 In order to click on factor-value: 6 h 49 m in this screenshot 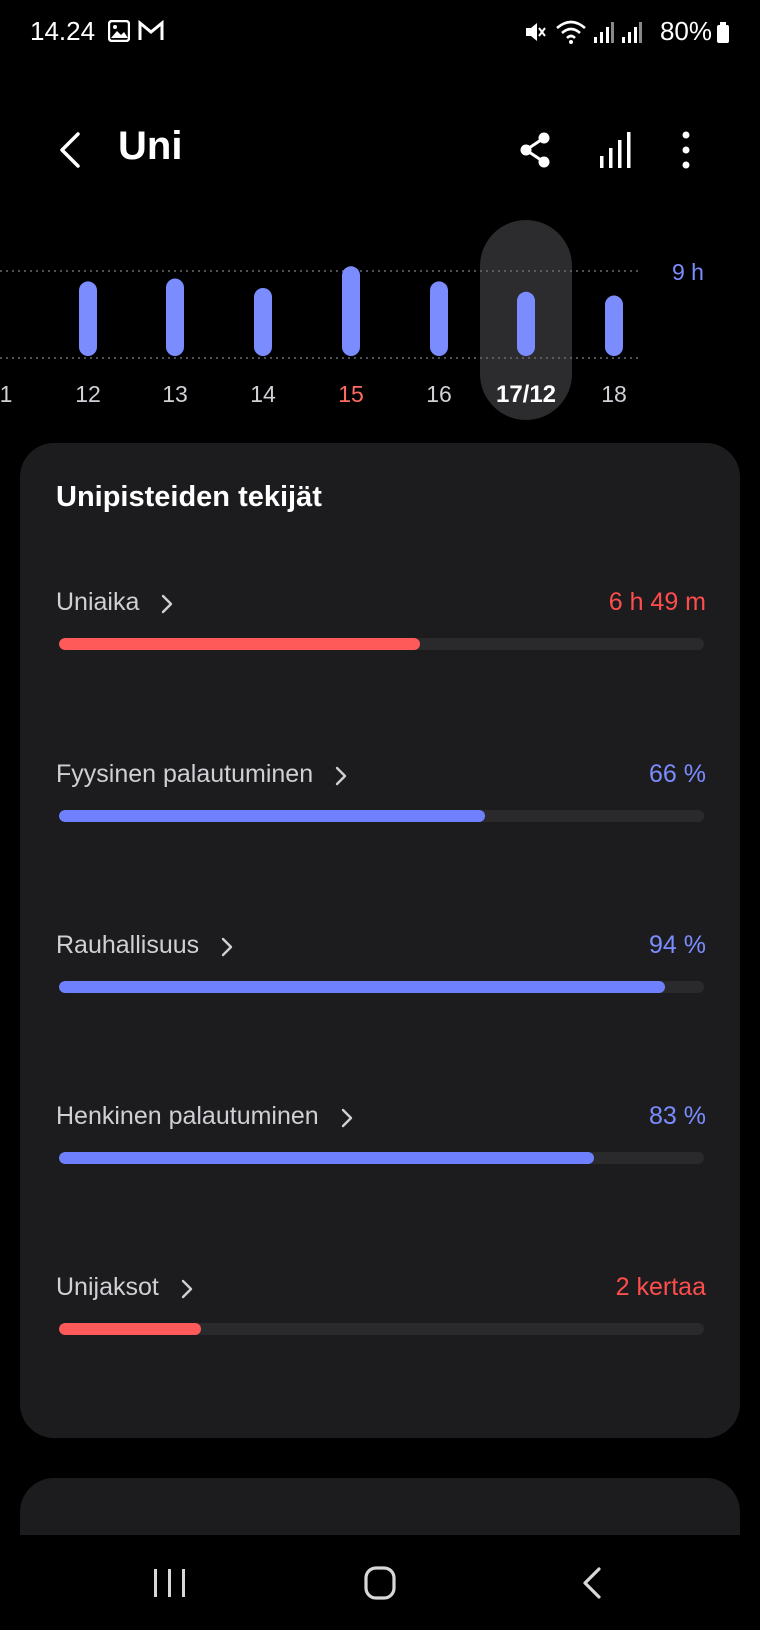, I will do `click(657, 602)`.